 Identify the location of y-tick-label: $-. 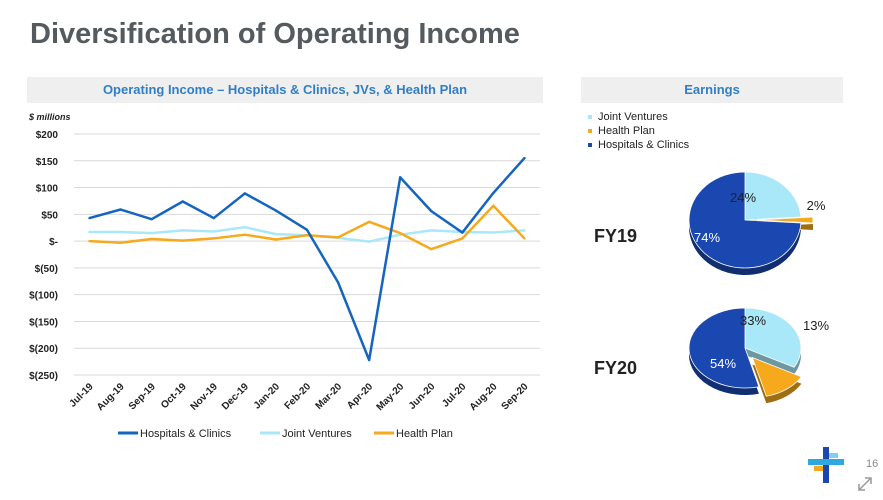
(53, 242).